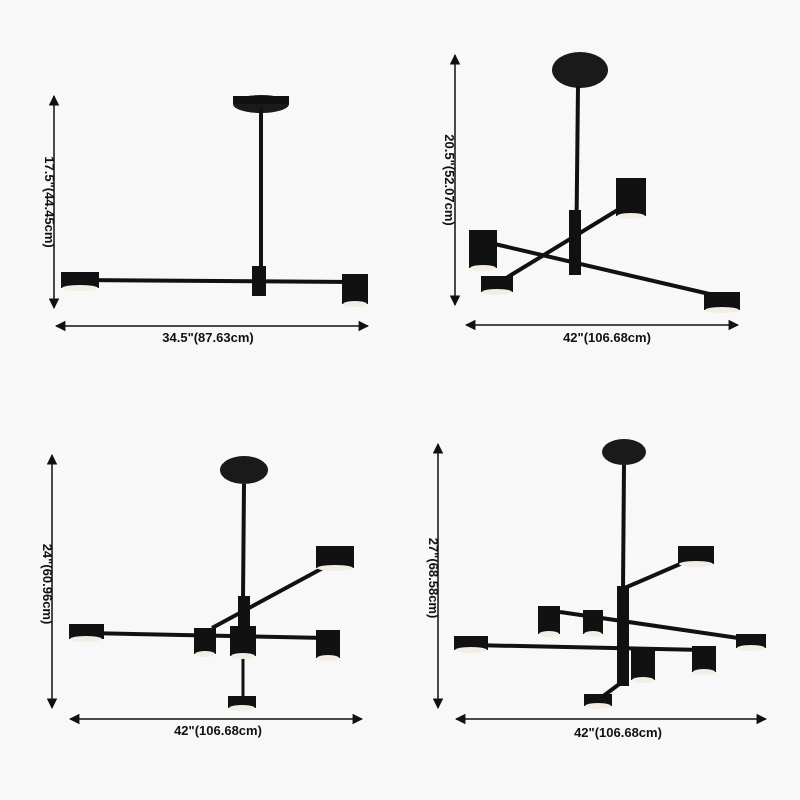 The height and width of the screenshot is (800, 800). What do you see at coordinates (449, 179) in the screenshot?
I see `height-dimension-label: 20.5"(52.07cm)` at bounding box center [449, 179].